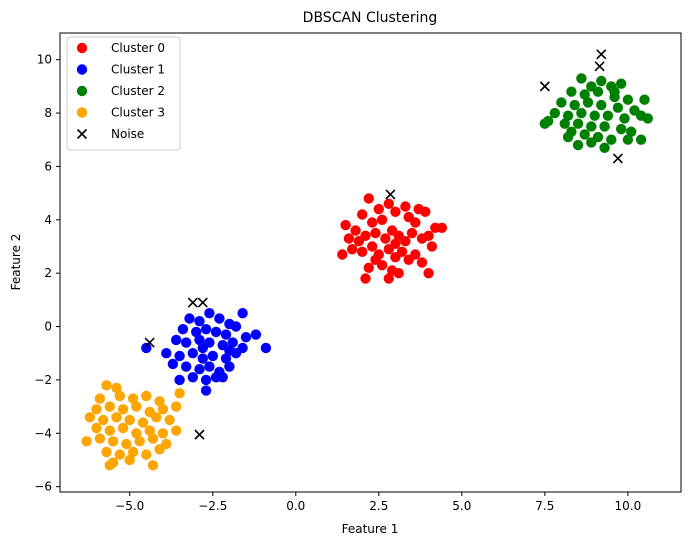 Image resolution: width=689 pixels, height=545 pixels. What do you see at coordinates (392, 238) in the screenshot?
I see `cluster-0-series` at bounding box center [392, 238].